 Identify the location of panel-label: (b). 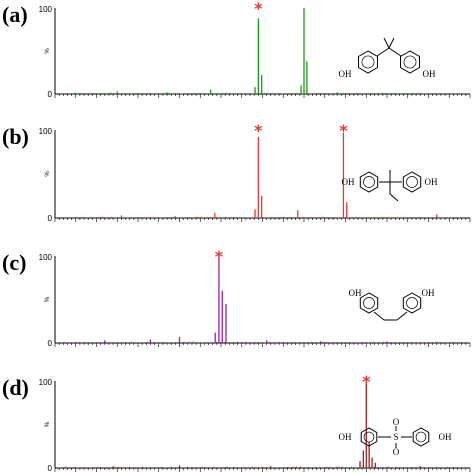
(15, 136).